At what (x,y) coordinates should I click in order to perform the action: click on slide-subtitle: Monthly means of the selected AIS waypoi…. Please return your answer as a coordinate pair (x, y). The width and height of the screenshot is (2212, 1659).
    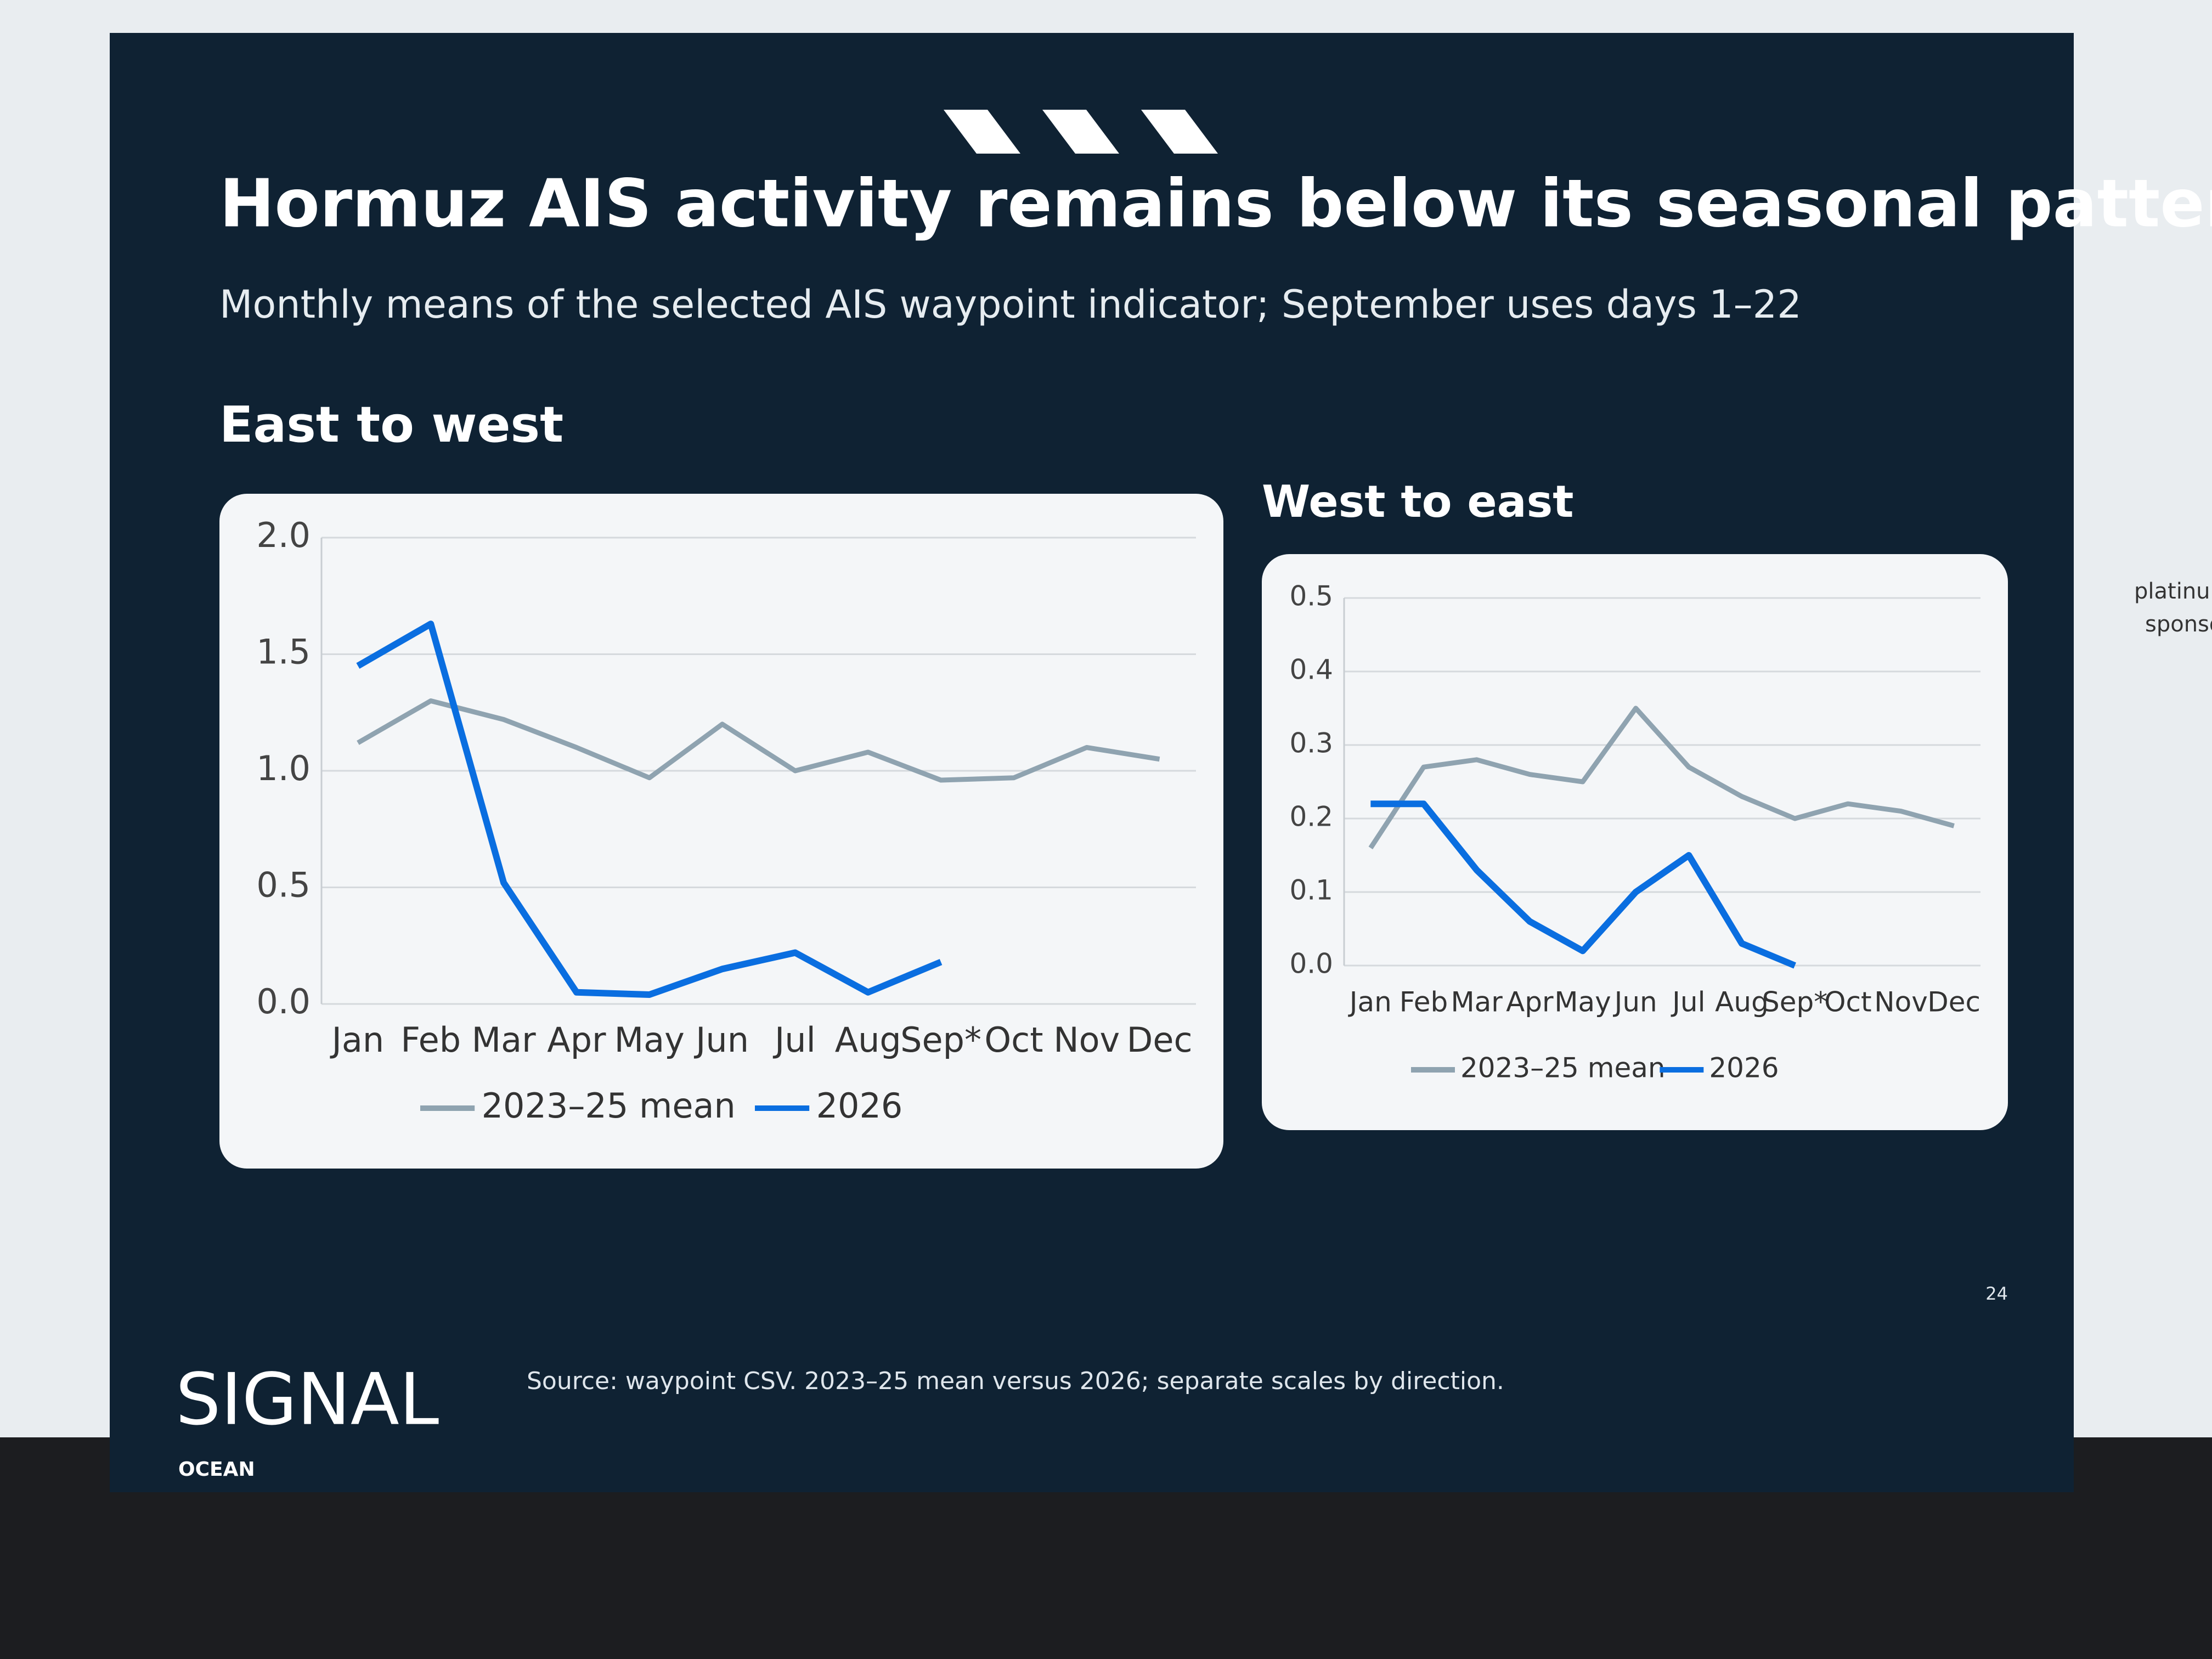
    Looking at the image, I should click on (1010, 304).